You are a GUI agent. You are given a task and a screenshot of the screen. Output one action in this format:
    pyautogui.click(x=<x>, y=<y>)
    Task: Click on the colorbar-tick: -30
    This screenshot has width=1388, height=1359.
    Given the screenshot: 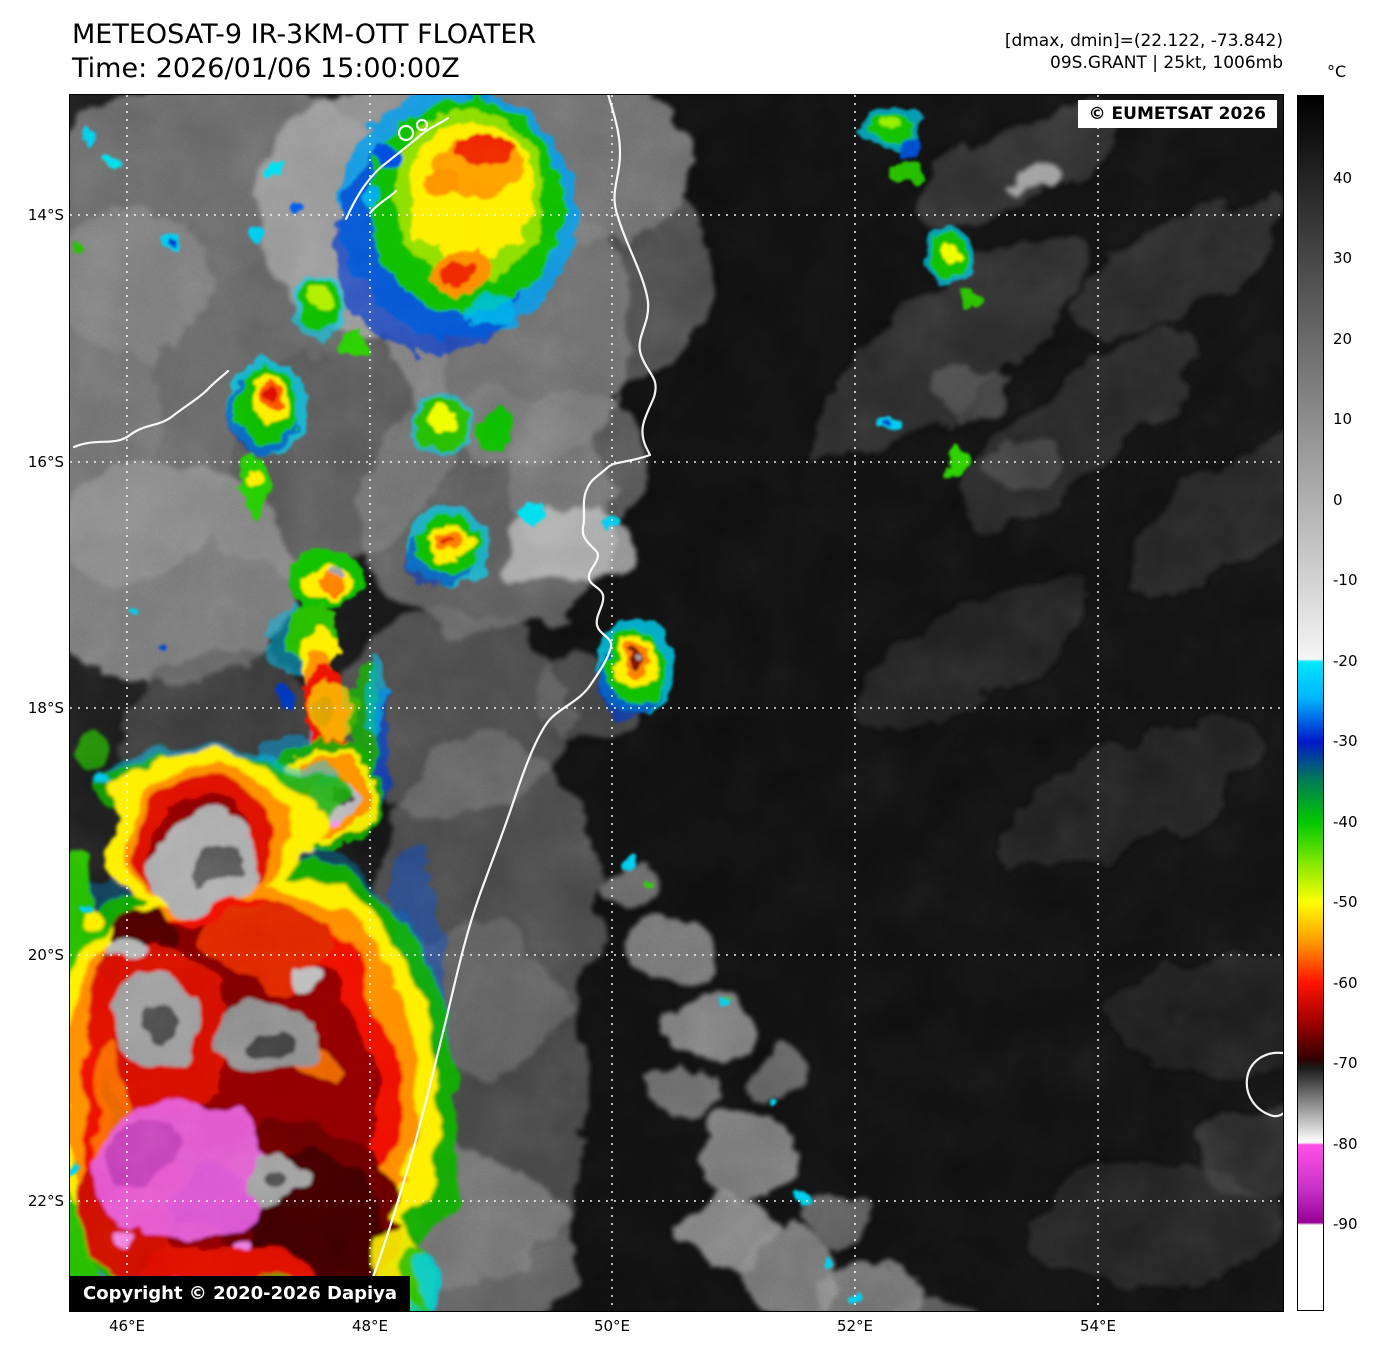 What is the action you would take?
    pyautogui.click(x=1345, y=741)
    